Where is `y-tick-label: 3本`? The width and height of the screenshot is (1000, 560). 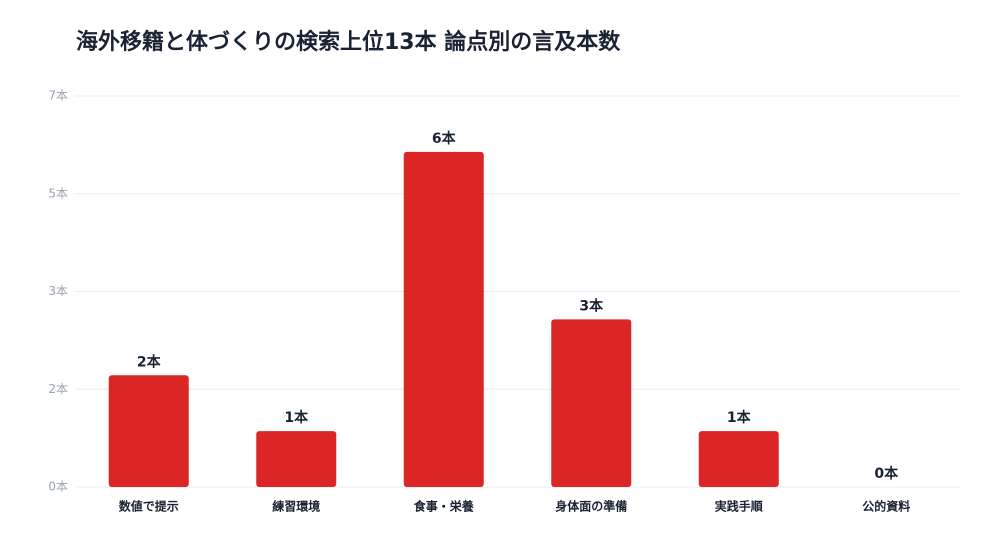 y-tick-label: 3本 is located at coordinates (58, 291).